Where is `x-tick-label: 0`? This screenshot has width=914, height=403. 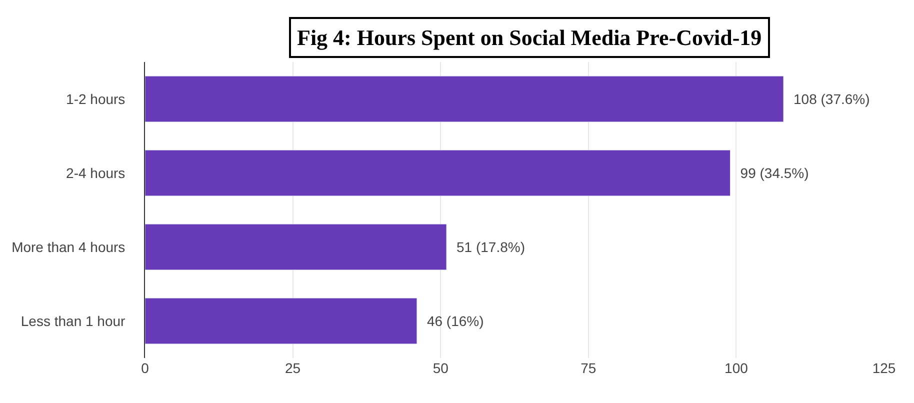
x-tick-label: 0 is located at coordinates (145, 368).